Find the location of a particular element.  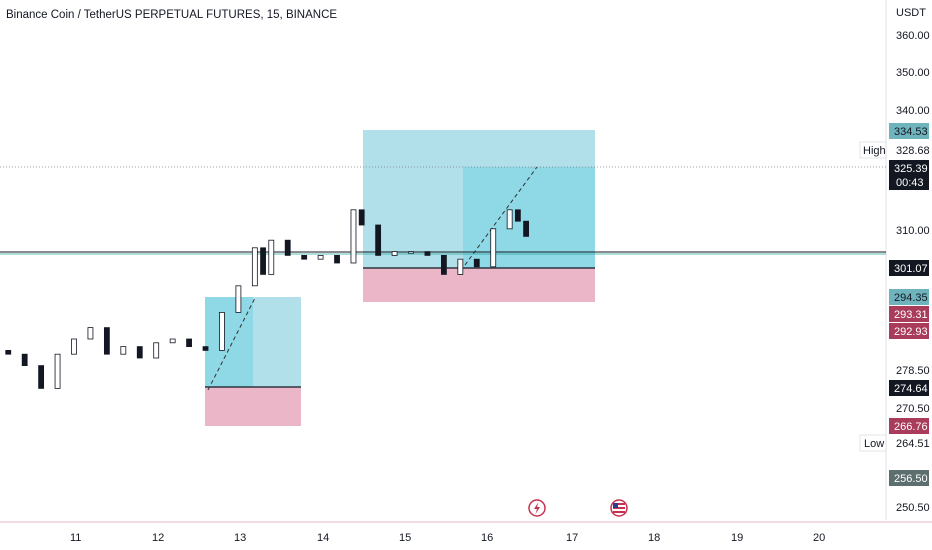

last-price-value: 325.39 is located at coordinates (911, 169).